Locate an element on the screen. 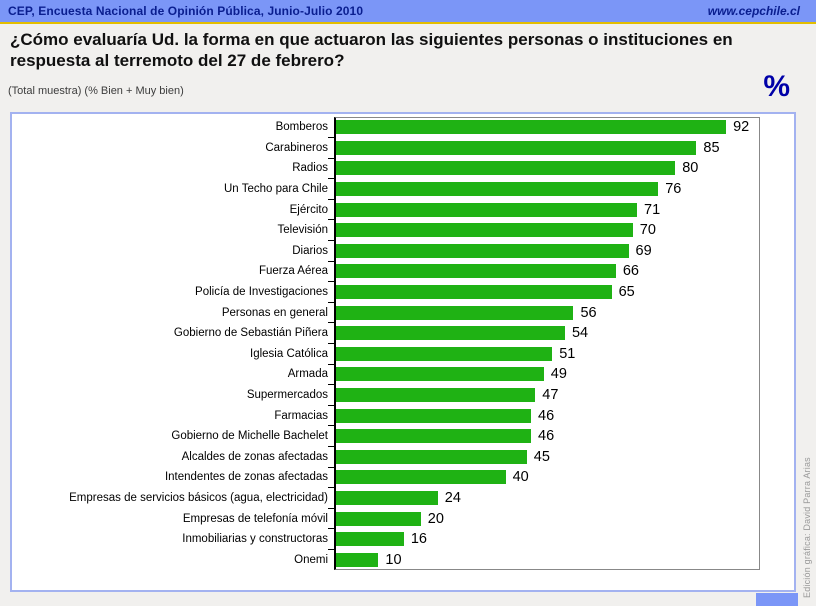 This screenshot has width=816, height=606. category-label: Inmobiliarias y constructoras is located at coordinates (255, 539).